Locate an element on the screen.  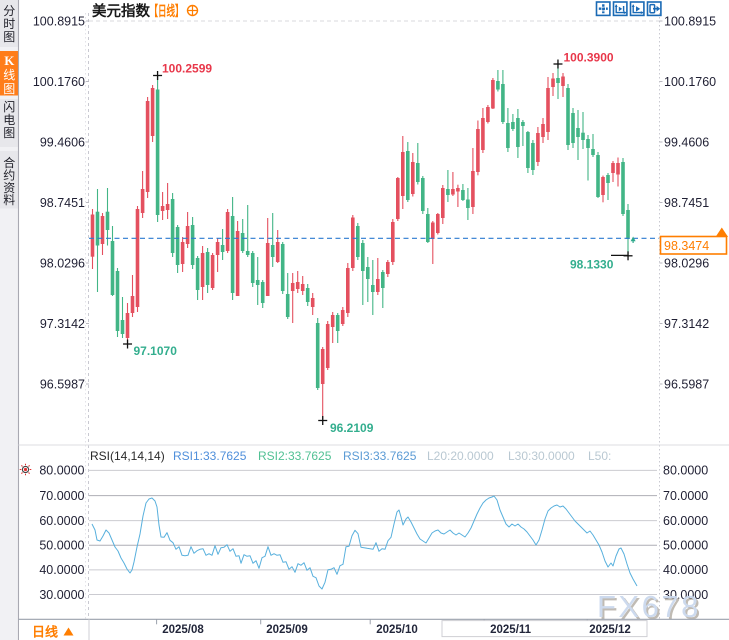
svg-text: K is located at coordinates (9, 60).